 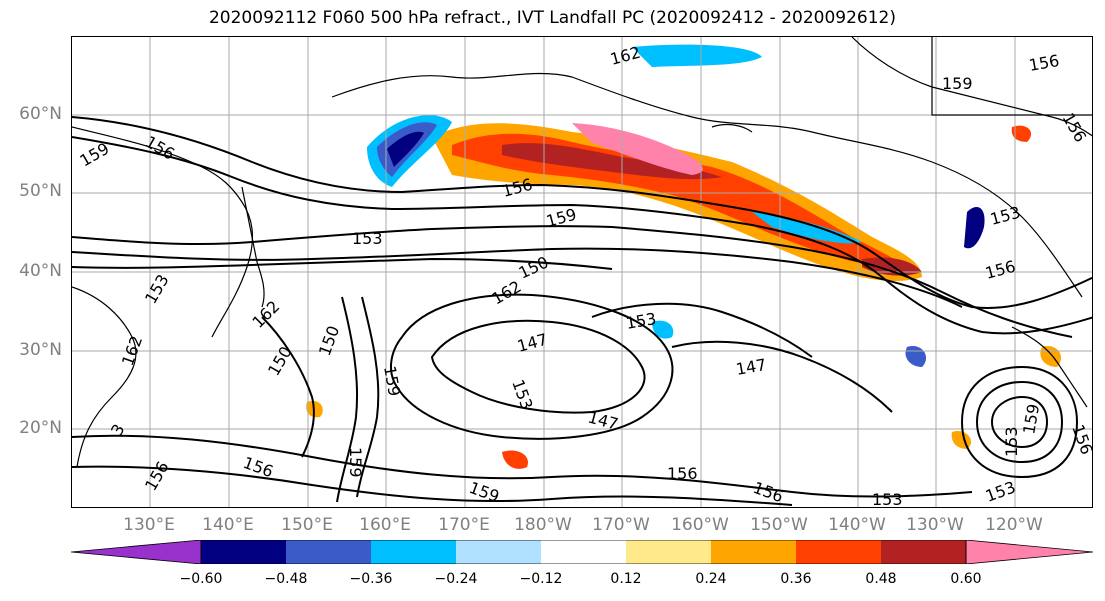 What do you see at coordinates (697, 55) in the screenshot?
I see `shading-negative-north` at bounding box center [697, 55].